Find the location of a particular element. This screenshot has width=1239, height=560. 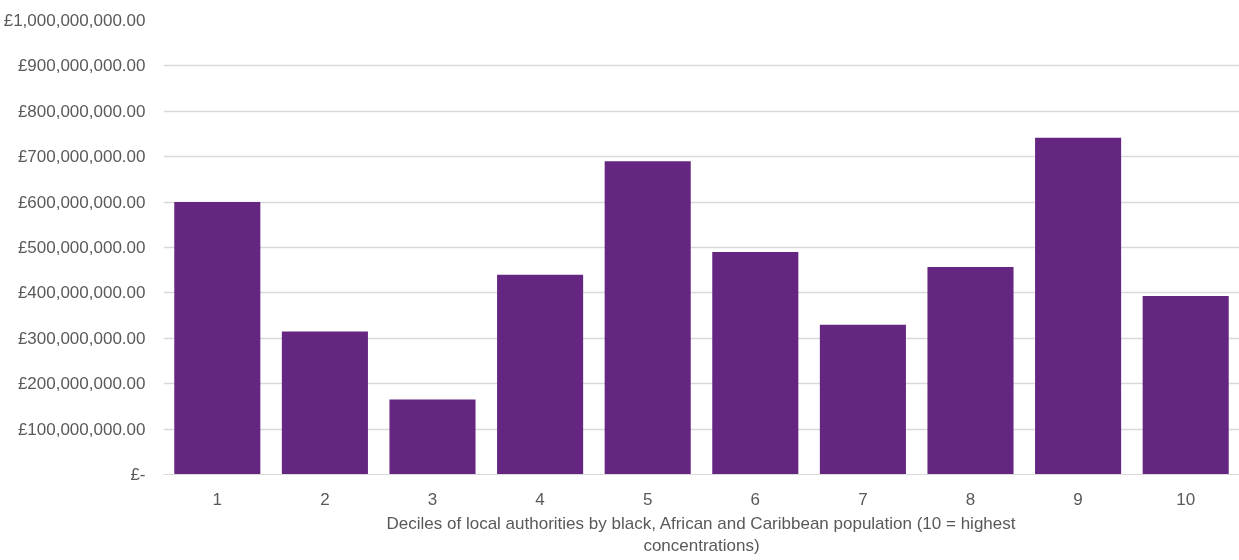

x-tick-label: 8 is located at coordinates (970, 499).